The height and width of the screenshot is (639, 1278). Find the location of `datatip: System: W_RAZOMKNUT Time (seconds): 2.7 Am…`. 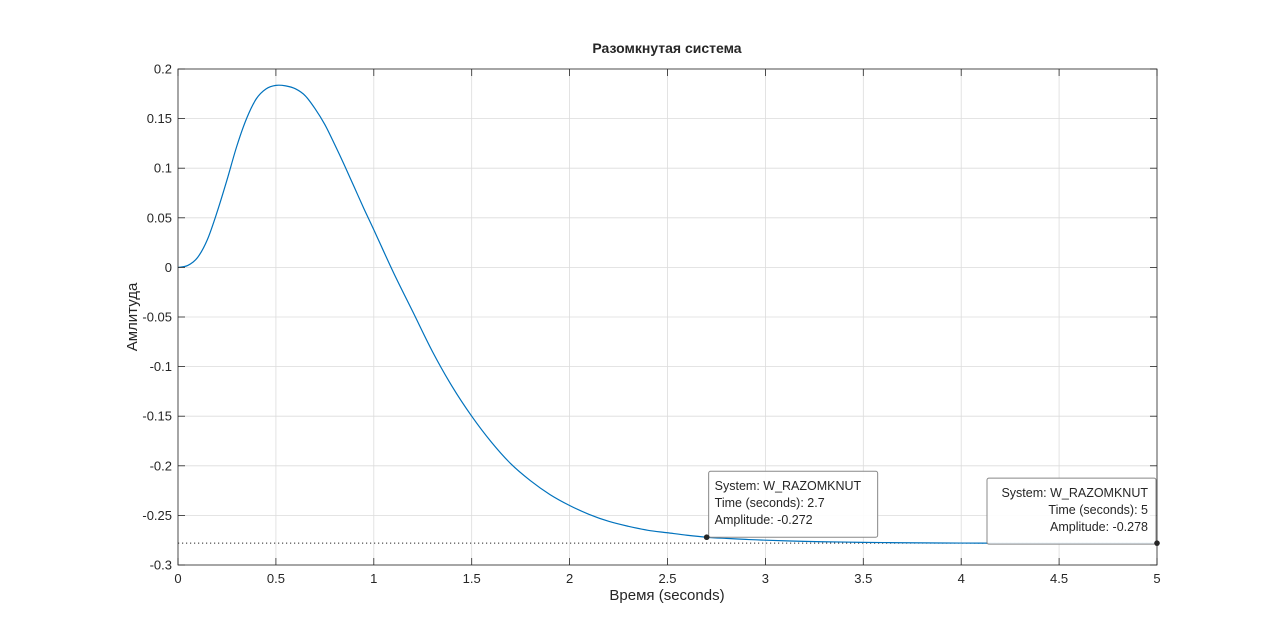

datatip: System: W_RAZOMKNUT Time (seconds): 2.7 Am… is located at coordinates (791, 505).